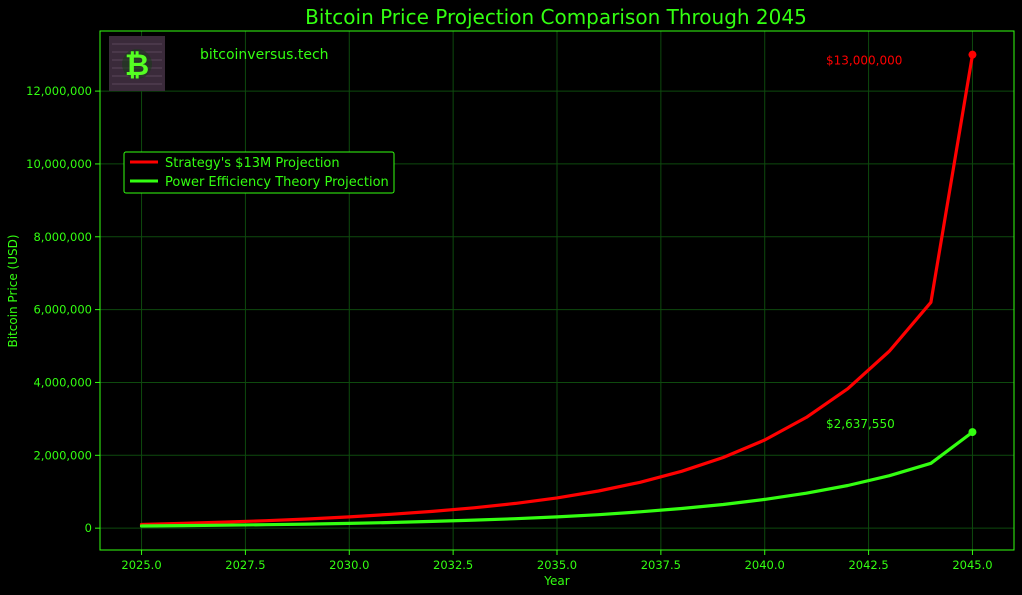 The height and width of the screenshot is (595, 1022). What do you see at coordinates (860, 424) in the screenshot?
I see `endpoint-value-label-1: $2,637,550` at bounding box center [860, 424].